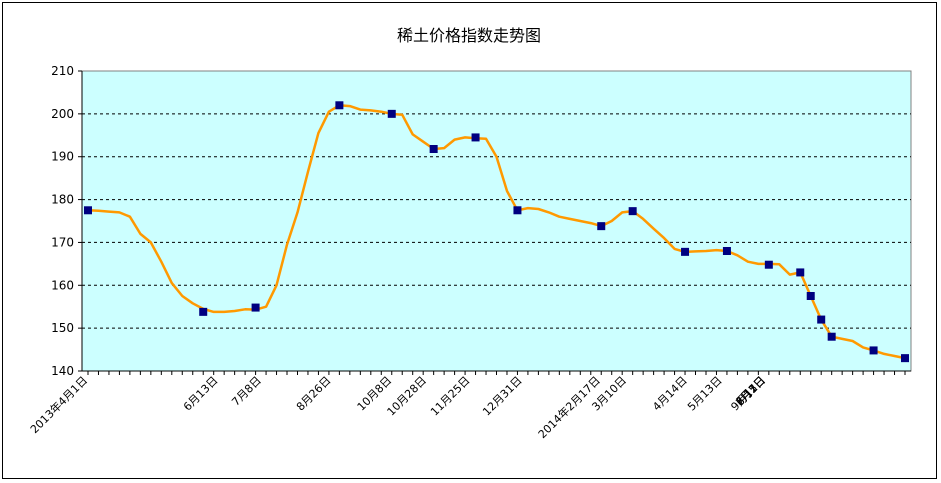 The image size is (941, 483). I want to click on y-tick-label: 170, so click(62, 242).